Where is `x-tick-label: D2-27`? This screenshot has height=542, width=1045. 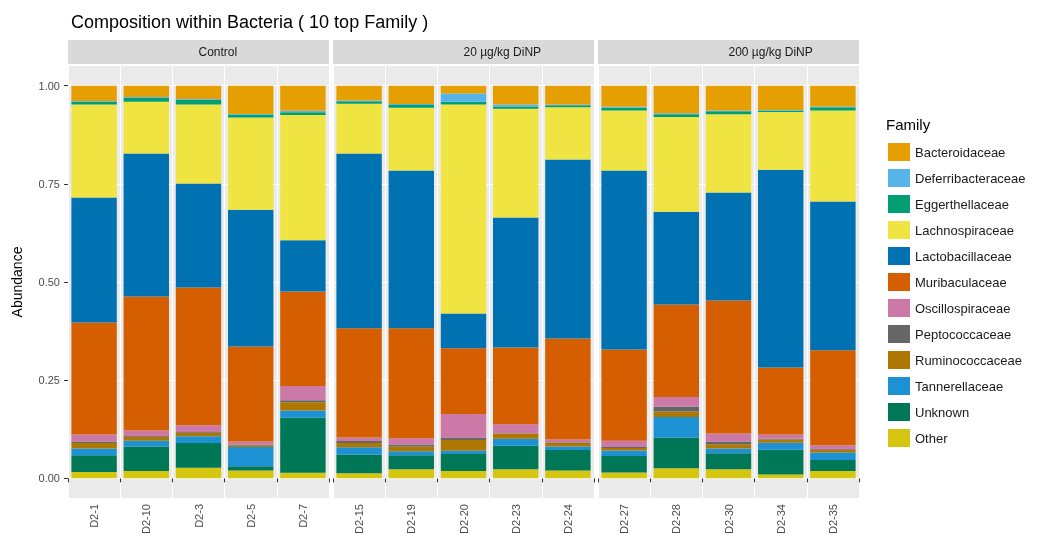 x-tick-label: D2-27 is located at coordinates (624, 519).